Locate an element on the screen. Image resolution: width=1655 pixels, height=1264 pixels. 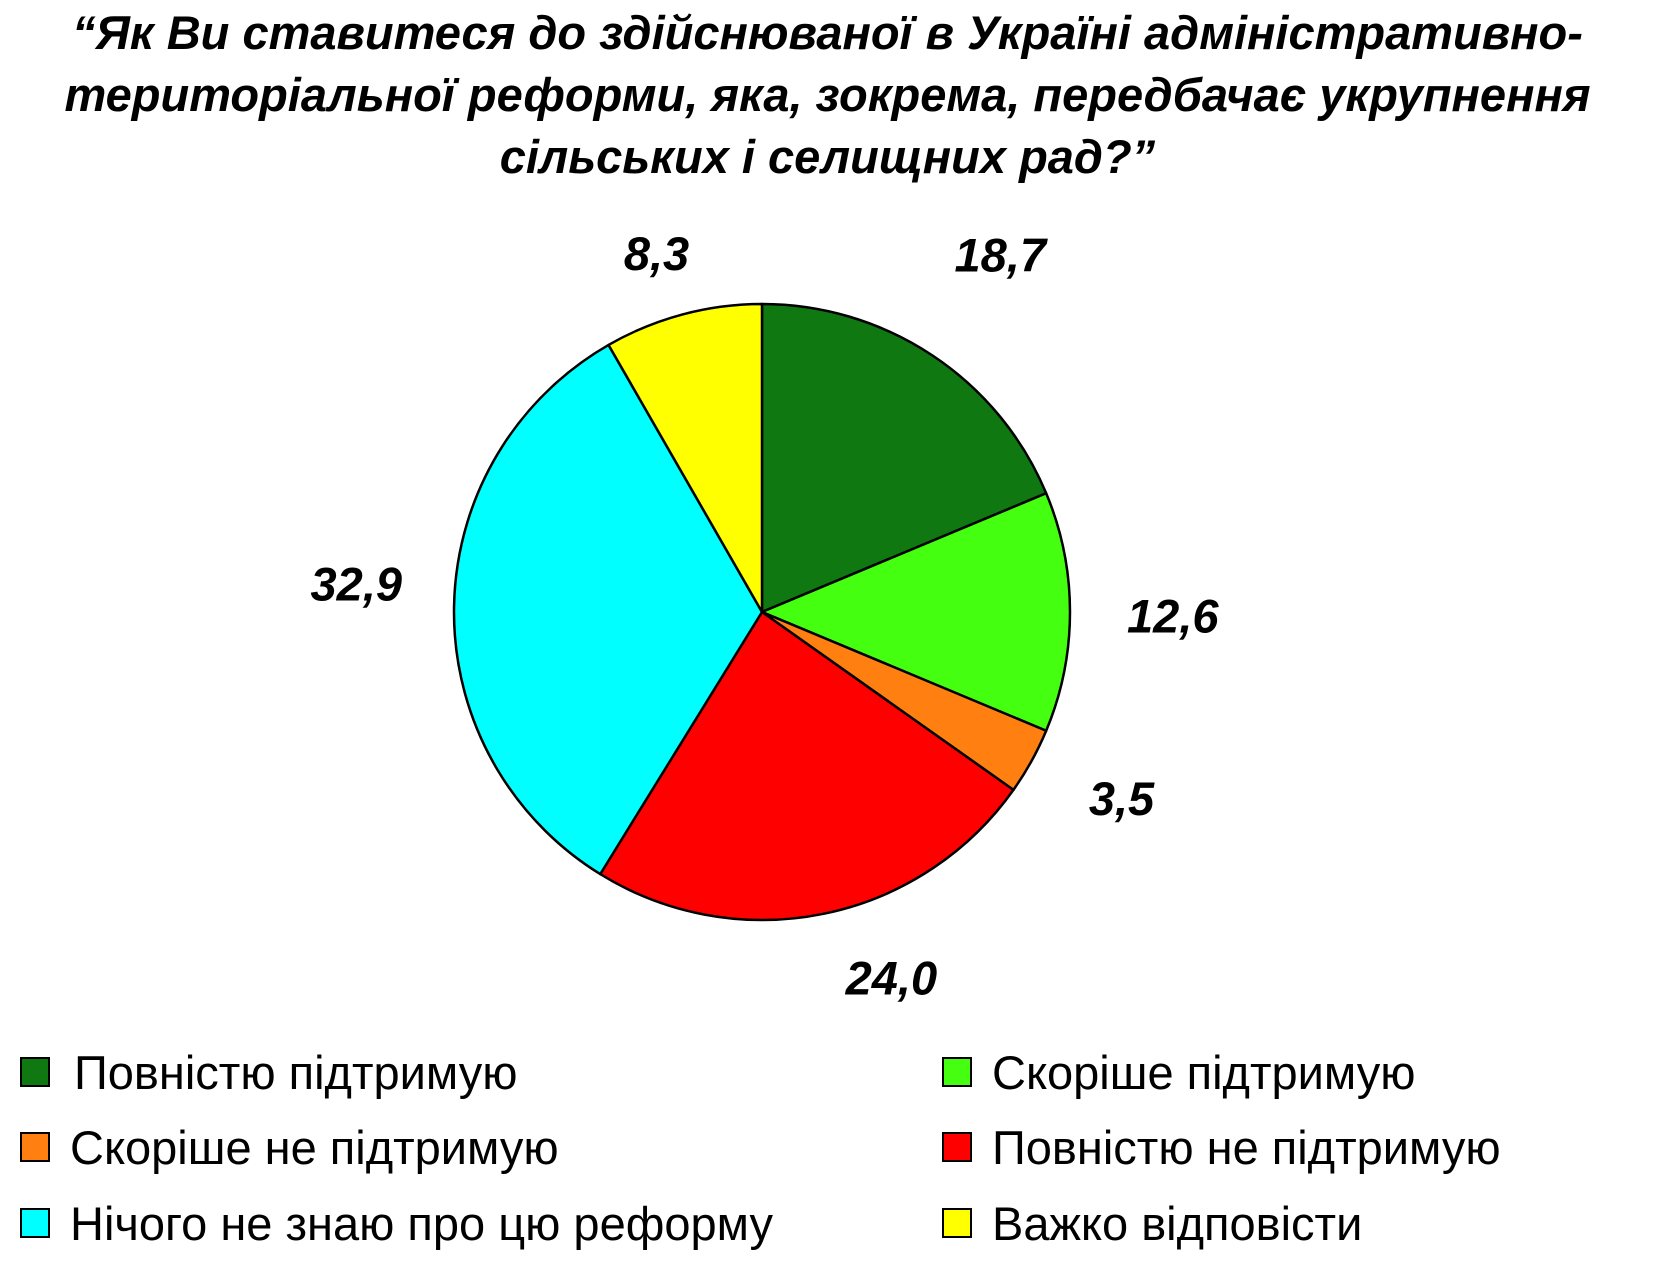
legend-label: Важко відповісти is located at coordinates (1177, 1223).